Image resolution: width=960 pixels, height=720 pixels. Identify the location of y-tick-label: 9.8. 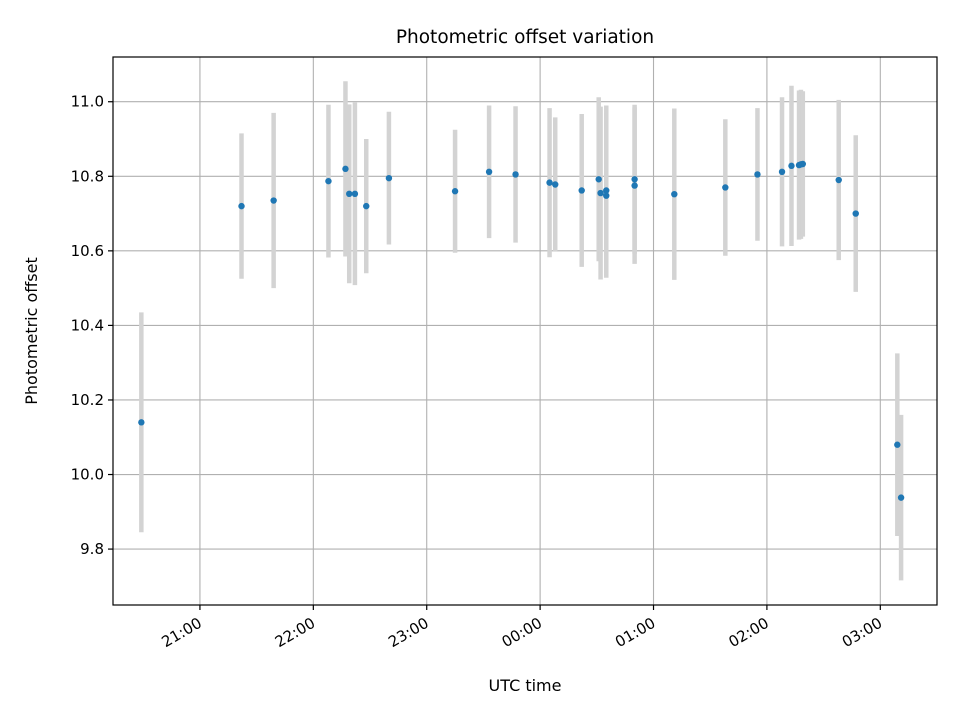
(92, 549).